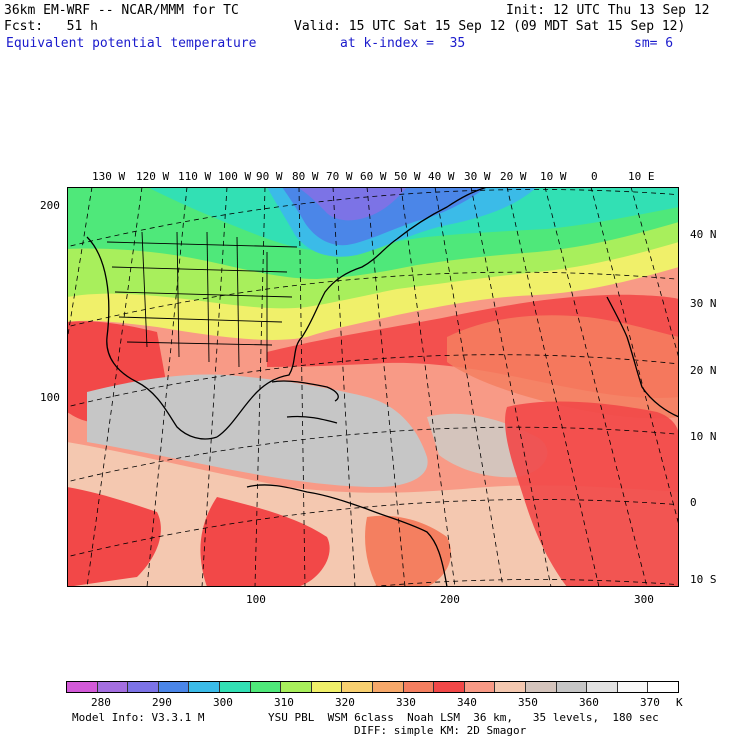 The image size is (740, 740). I want to click on lon-label: 100 W, so click(235, 176).